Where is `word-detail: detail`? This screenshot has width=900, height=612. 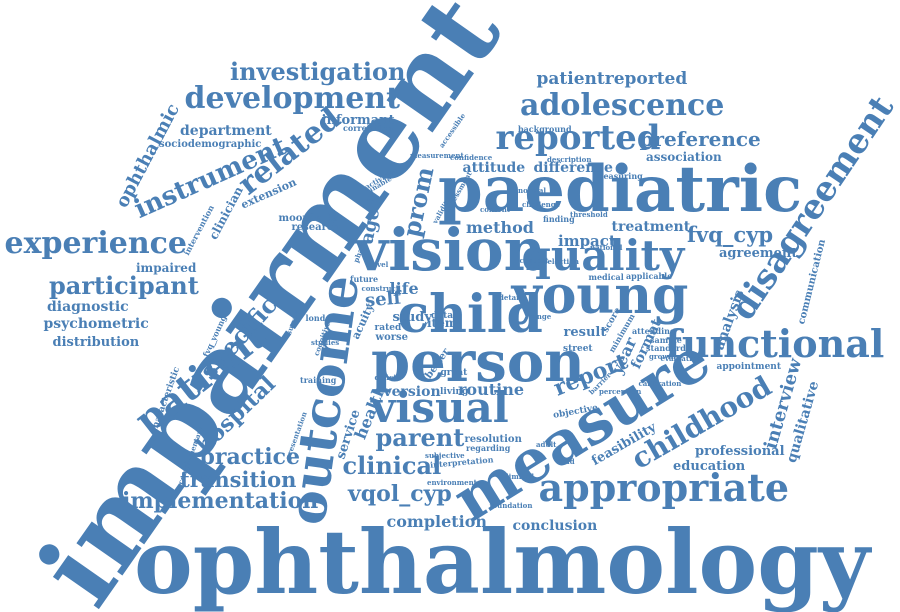
word-detail: detail is located at coordinates (510, 297).